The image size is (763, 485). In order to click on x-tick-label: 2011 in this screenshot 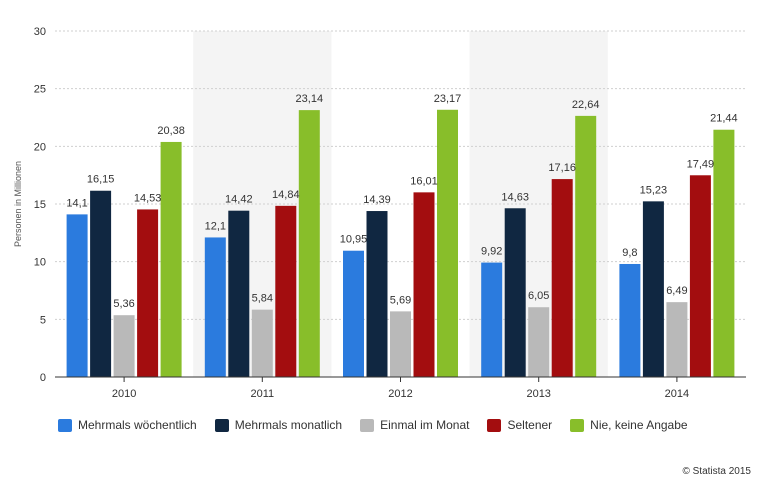, I will do `click(262, 394)`.